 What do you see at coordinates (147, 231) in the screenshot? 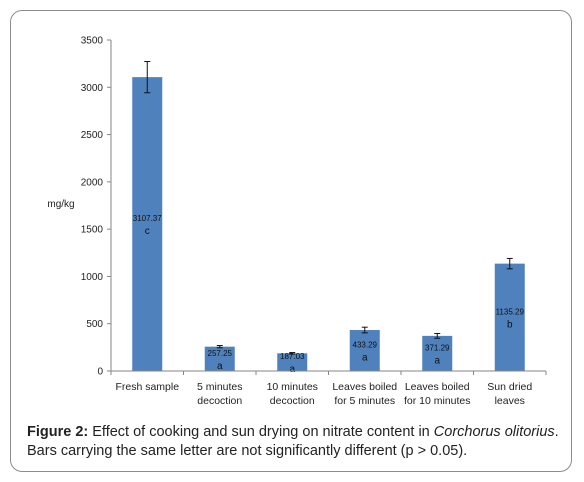
I see `significance-letter: c` at bounding box center [147, 231].